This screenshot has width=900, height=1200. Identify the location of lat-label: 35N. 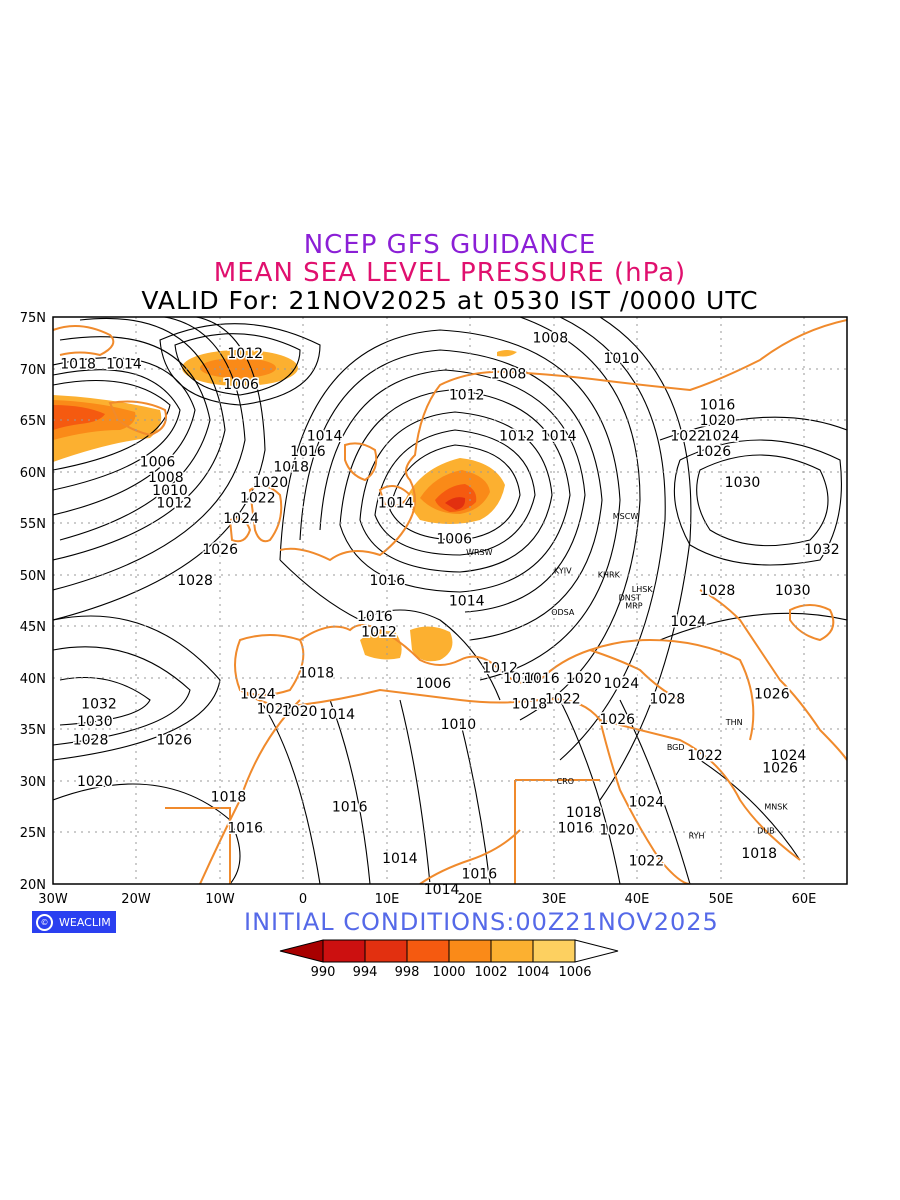
(33, 730).